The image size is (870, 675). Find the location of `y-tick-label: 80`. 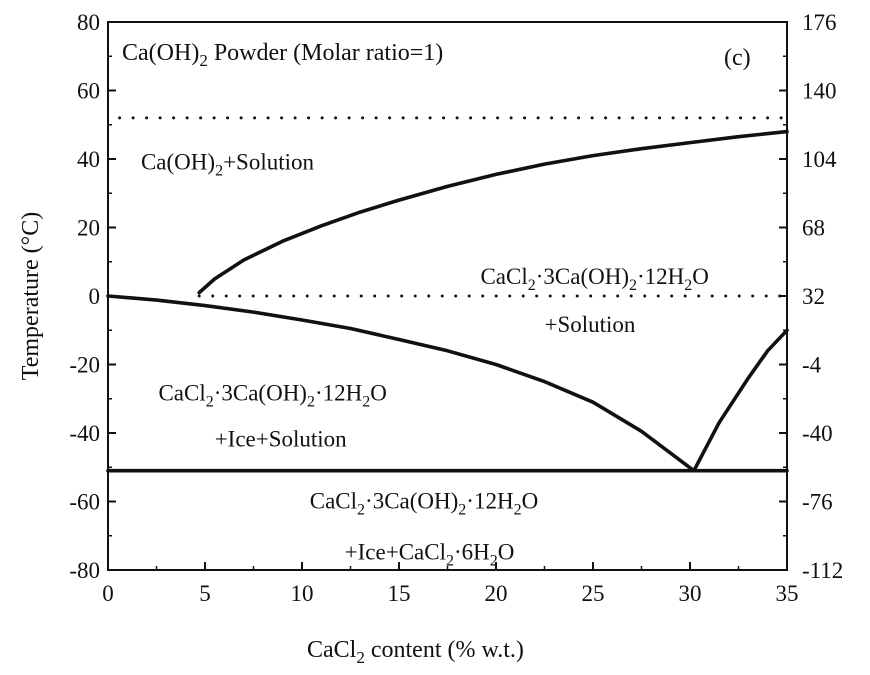

y-tick-label: 80 is located at coordinates (88, 22).